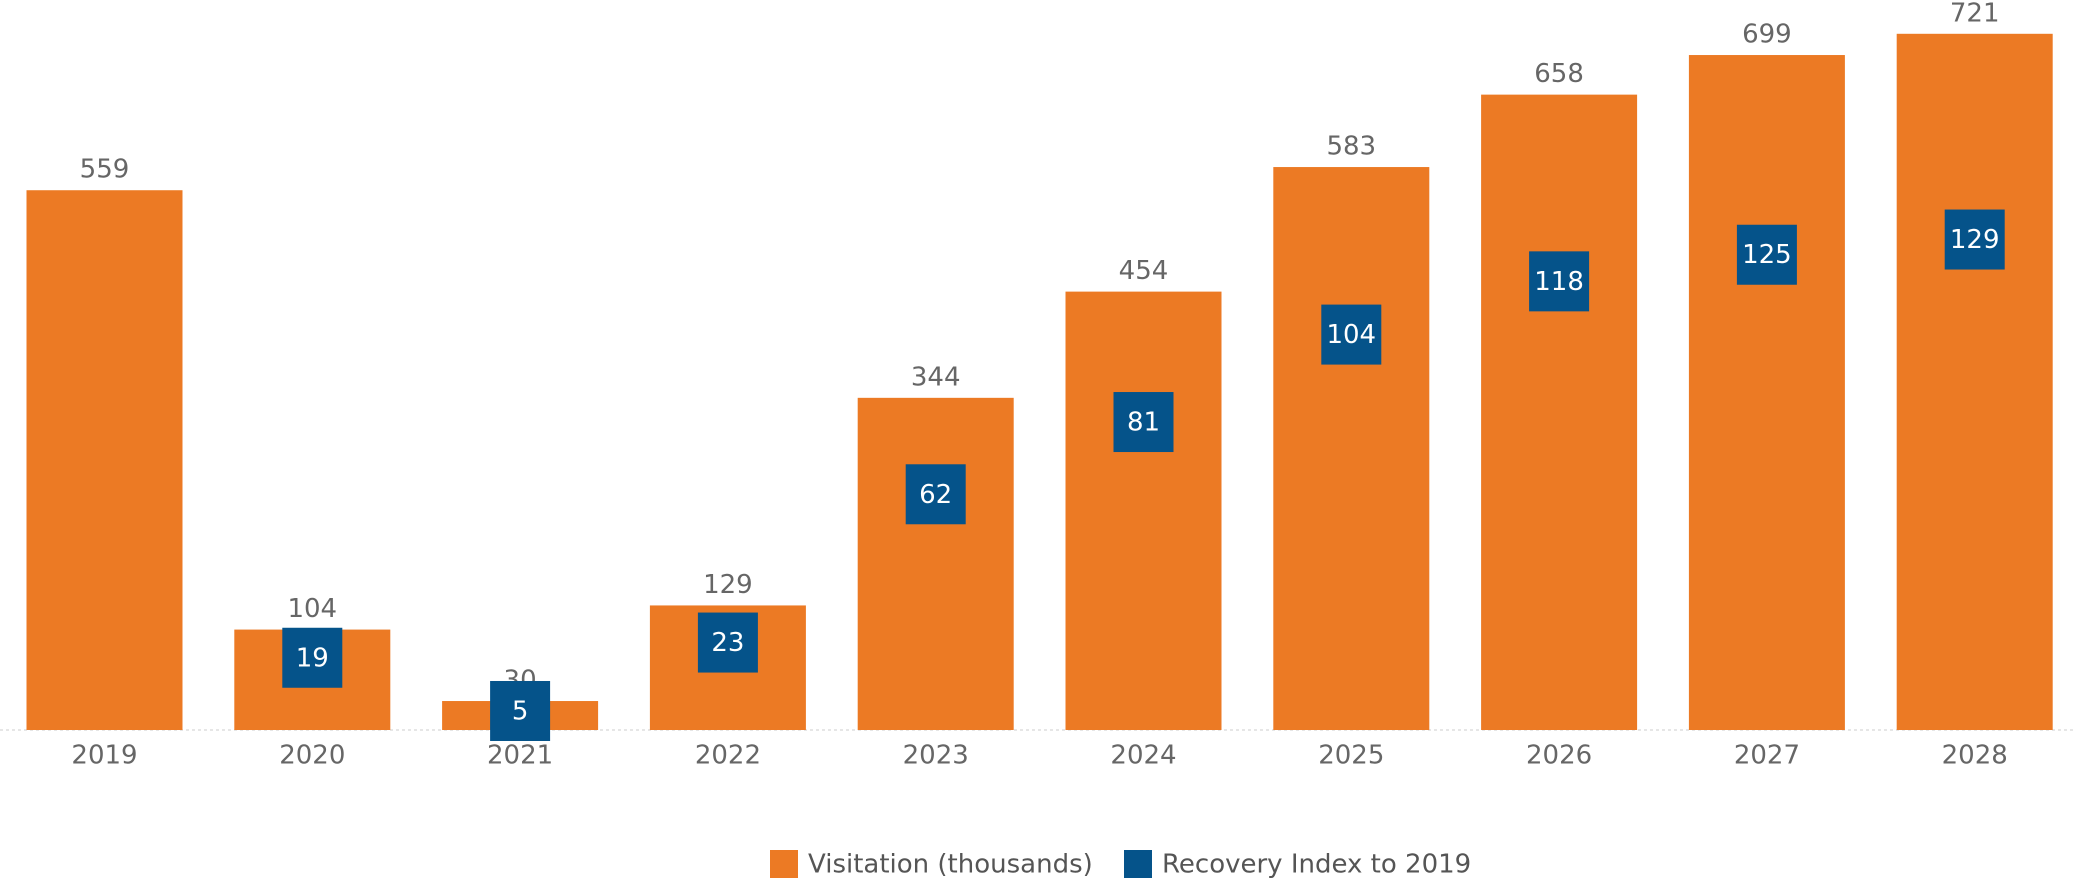 The height and width of the screenshot is (880, 2074). I want to click on index-label: 129, so click(1975, 240).